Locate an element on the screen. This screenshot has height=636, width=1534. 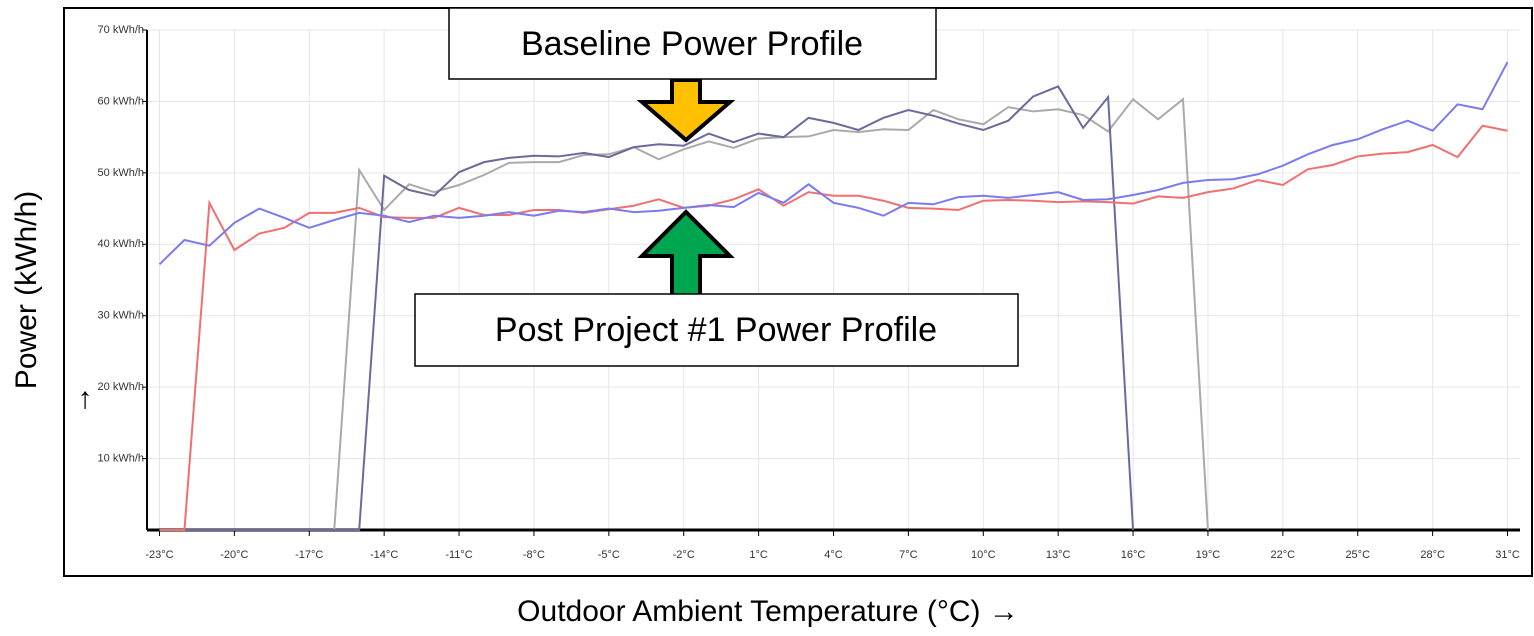
x-tick-label: 10°C is located at coordinates (983, 555).